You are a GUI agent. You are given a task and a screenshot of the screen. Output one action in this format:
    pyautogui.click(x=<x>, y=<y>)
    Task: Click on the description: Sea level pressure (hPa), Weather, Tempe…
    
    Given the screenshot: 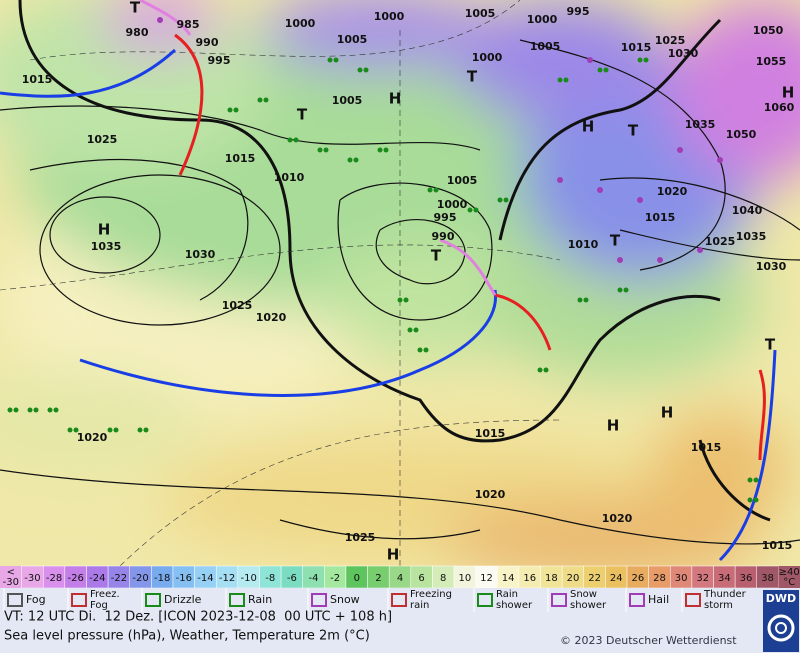 What is the action you would take?
    pyautogui.click(x=187, y=636)
    